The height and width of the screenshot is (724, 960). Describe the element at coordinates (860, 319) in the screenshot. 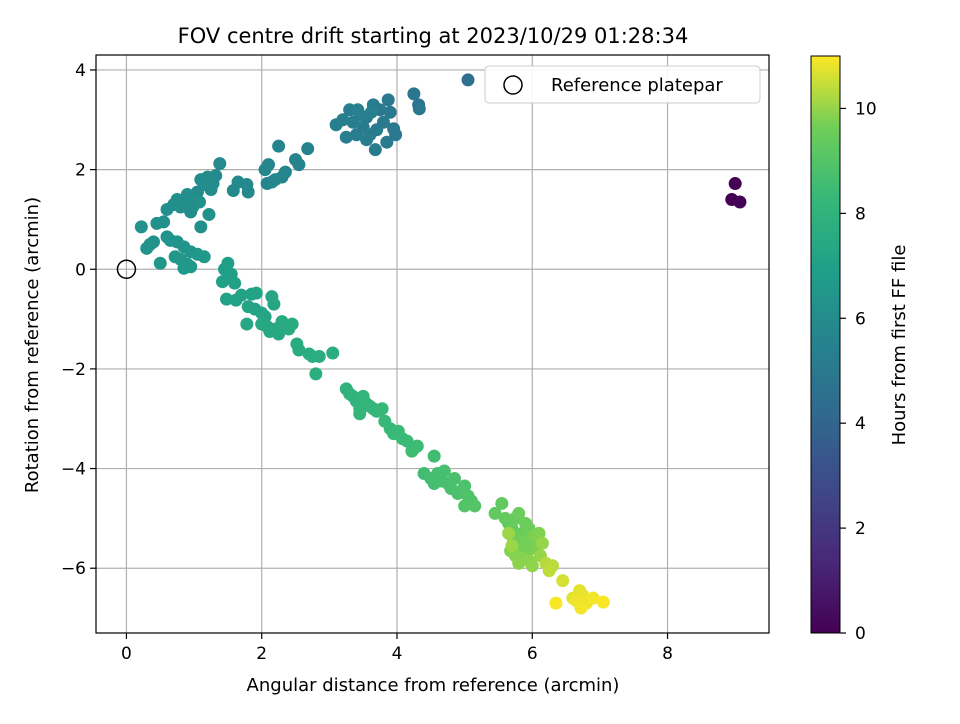

I see `colorbar-tick-label: 6` at that location.